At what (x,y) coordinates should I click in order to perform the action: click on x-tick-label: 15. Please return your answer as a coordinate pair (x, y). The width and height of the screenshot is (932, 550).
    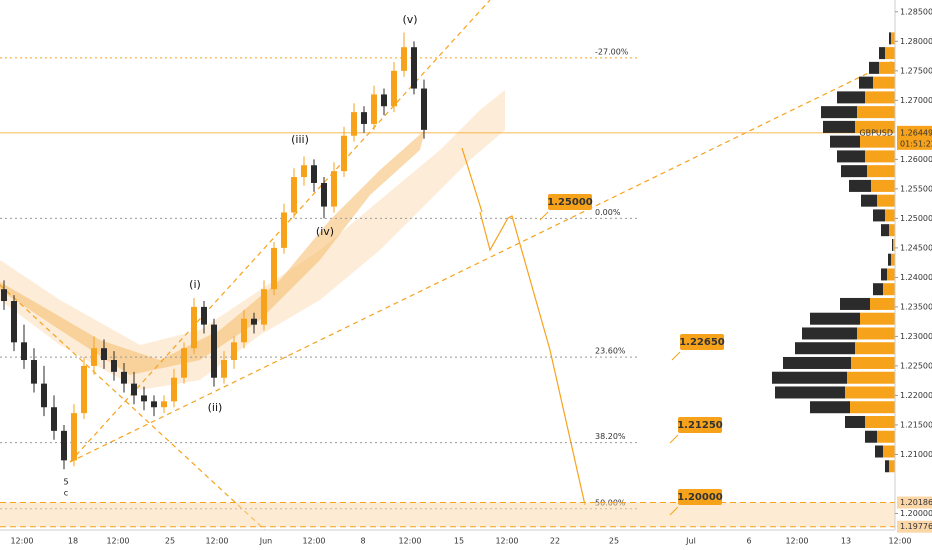
    Looking at the image, I should click on (459, 541).